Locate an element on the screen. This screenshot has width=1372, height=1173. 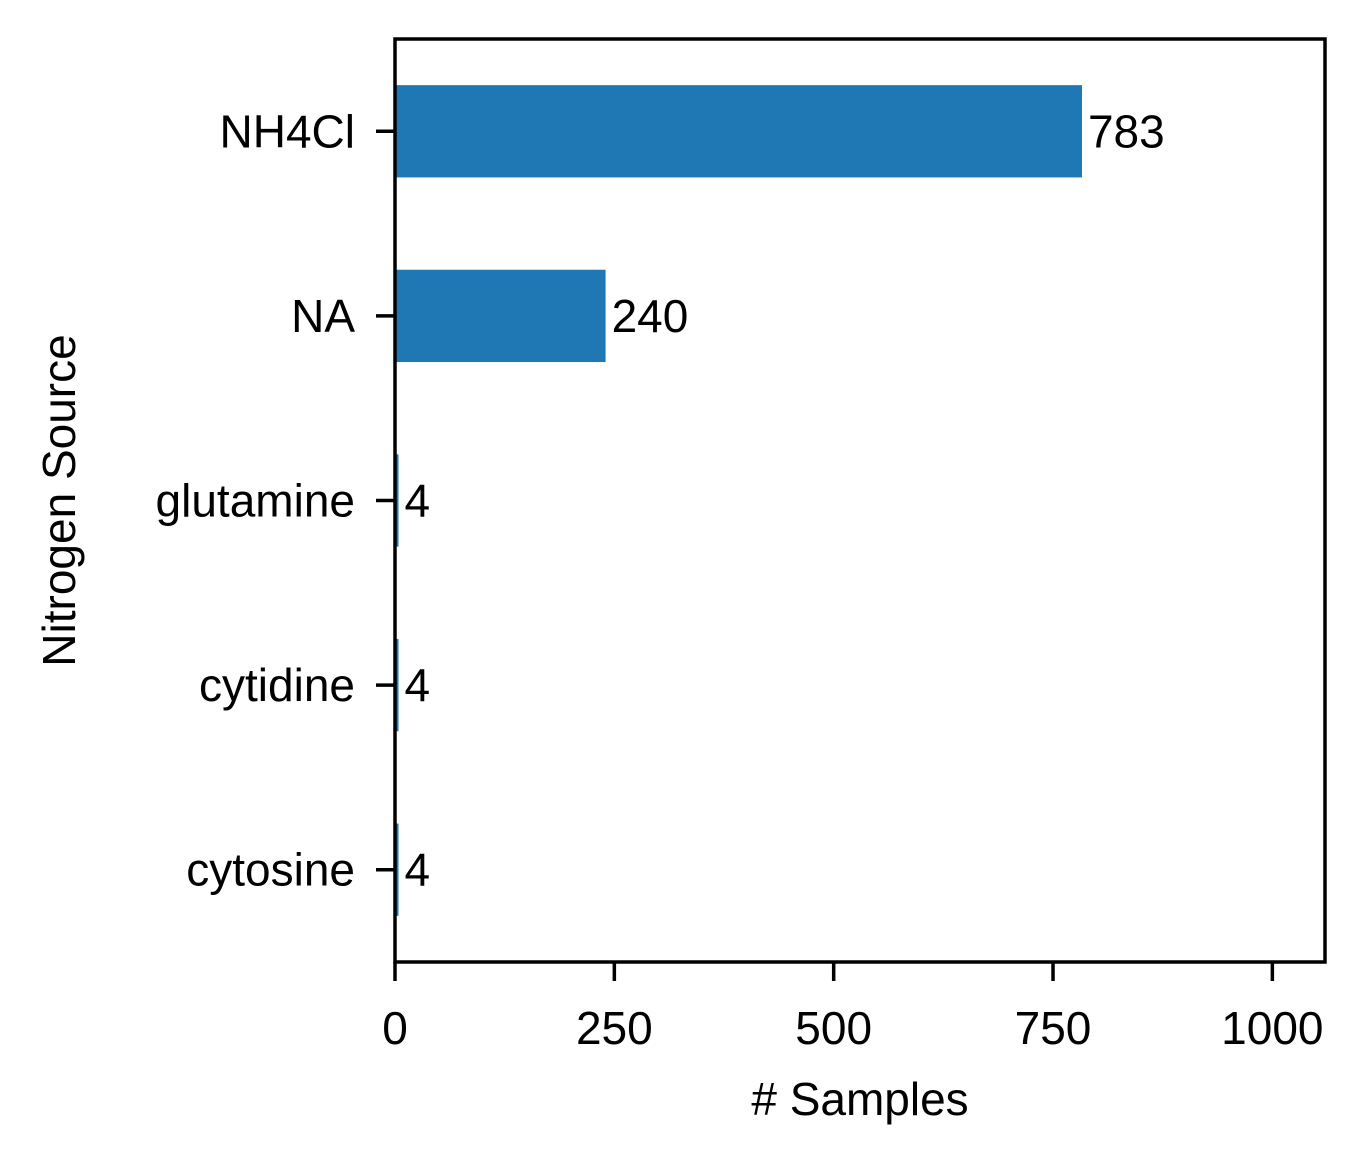
y-ticks-layer: NH4Cl NA glutamine cytidine cytosine is located at coordinates (275, 500).